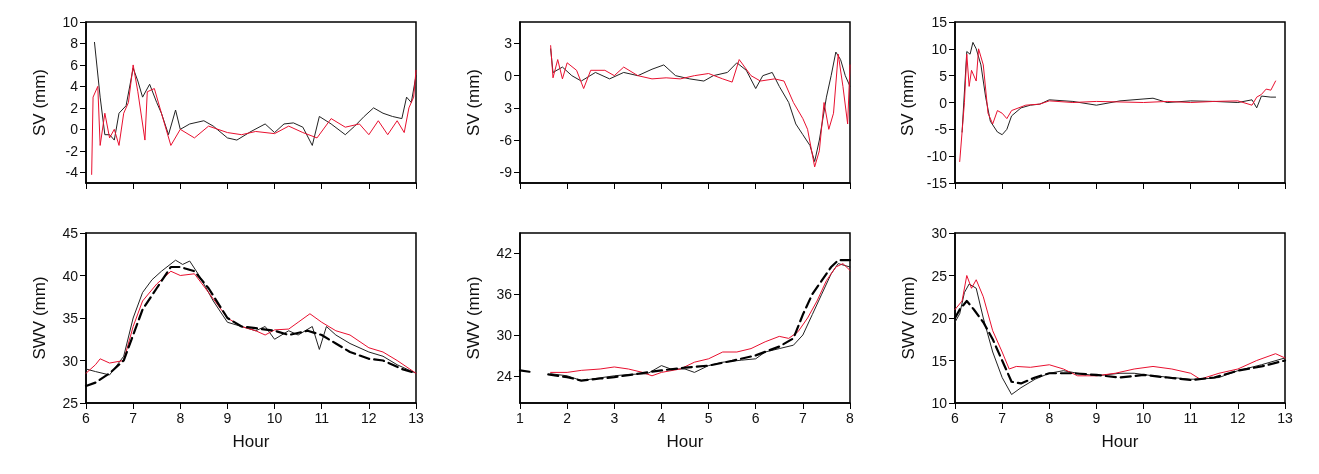  I want to click on y-tick-label: 2, so click(74, 107).